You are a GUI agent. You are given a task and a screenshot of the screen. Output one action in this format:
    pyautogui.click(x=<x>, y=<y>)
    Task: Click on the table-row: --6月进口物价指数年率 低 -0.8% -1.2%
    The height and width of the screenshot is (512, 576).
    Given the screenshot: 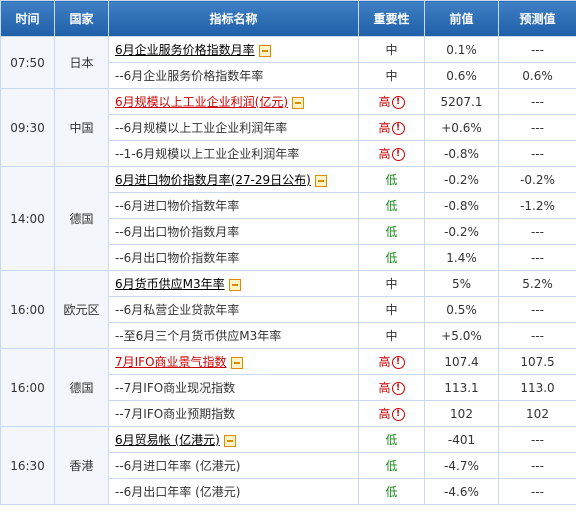 What is the action you would take?
    pyautogui.click(x=288, y=205)
    